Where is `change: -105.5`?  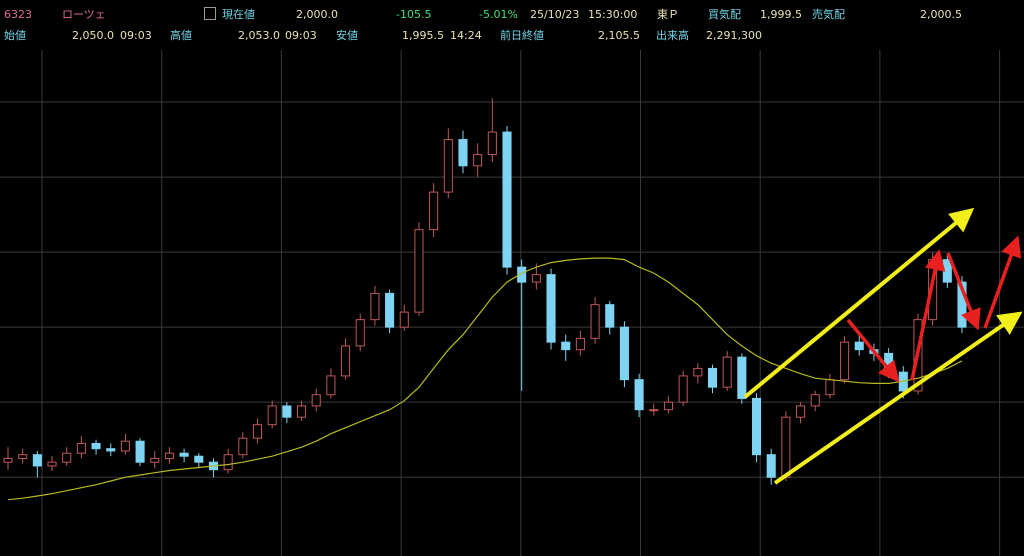 change: -105.5 is located at coordinates (414, 14).